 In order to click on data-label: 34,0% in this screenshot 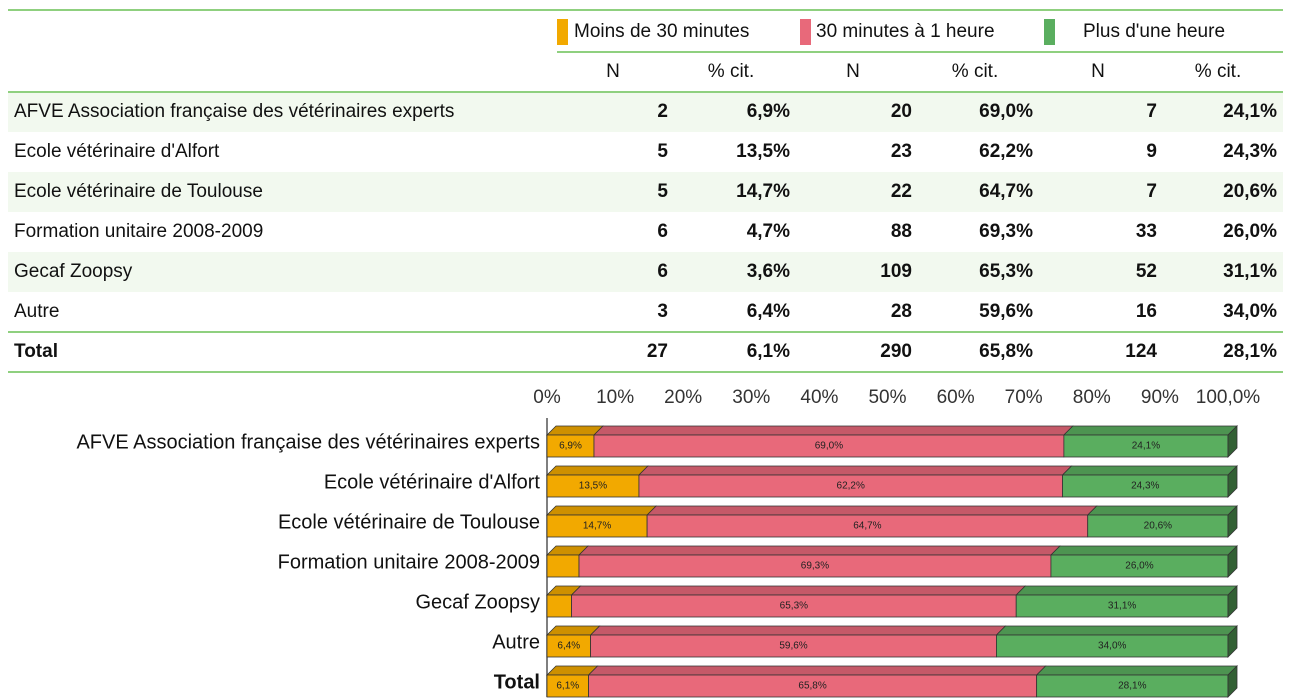, I will do `click(1112, 646)`.